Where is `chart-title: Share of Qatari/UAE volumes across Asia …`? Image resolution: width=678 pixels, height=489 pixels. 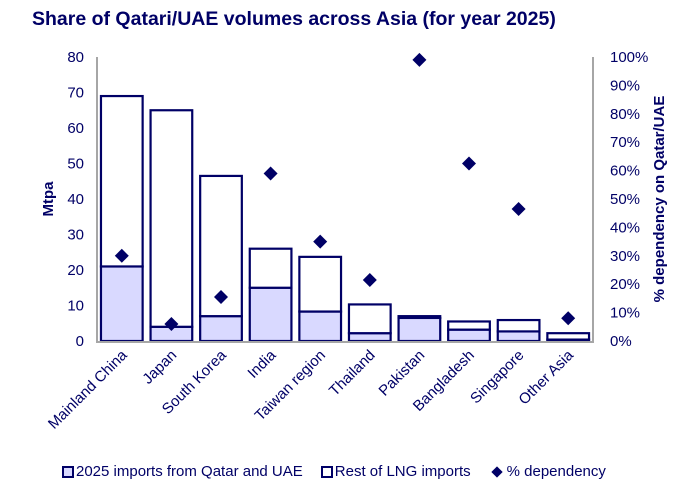
chart-title: Share of Qatari/UAE volumes across Asia … is located at coordinates (294, 19).